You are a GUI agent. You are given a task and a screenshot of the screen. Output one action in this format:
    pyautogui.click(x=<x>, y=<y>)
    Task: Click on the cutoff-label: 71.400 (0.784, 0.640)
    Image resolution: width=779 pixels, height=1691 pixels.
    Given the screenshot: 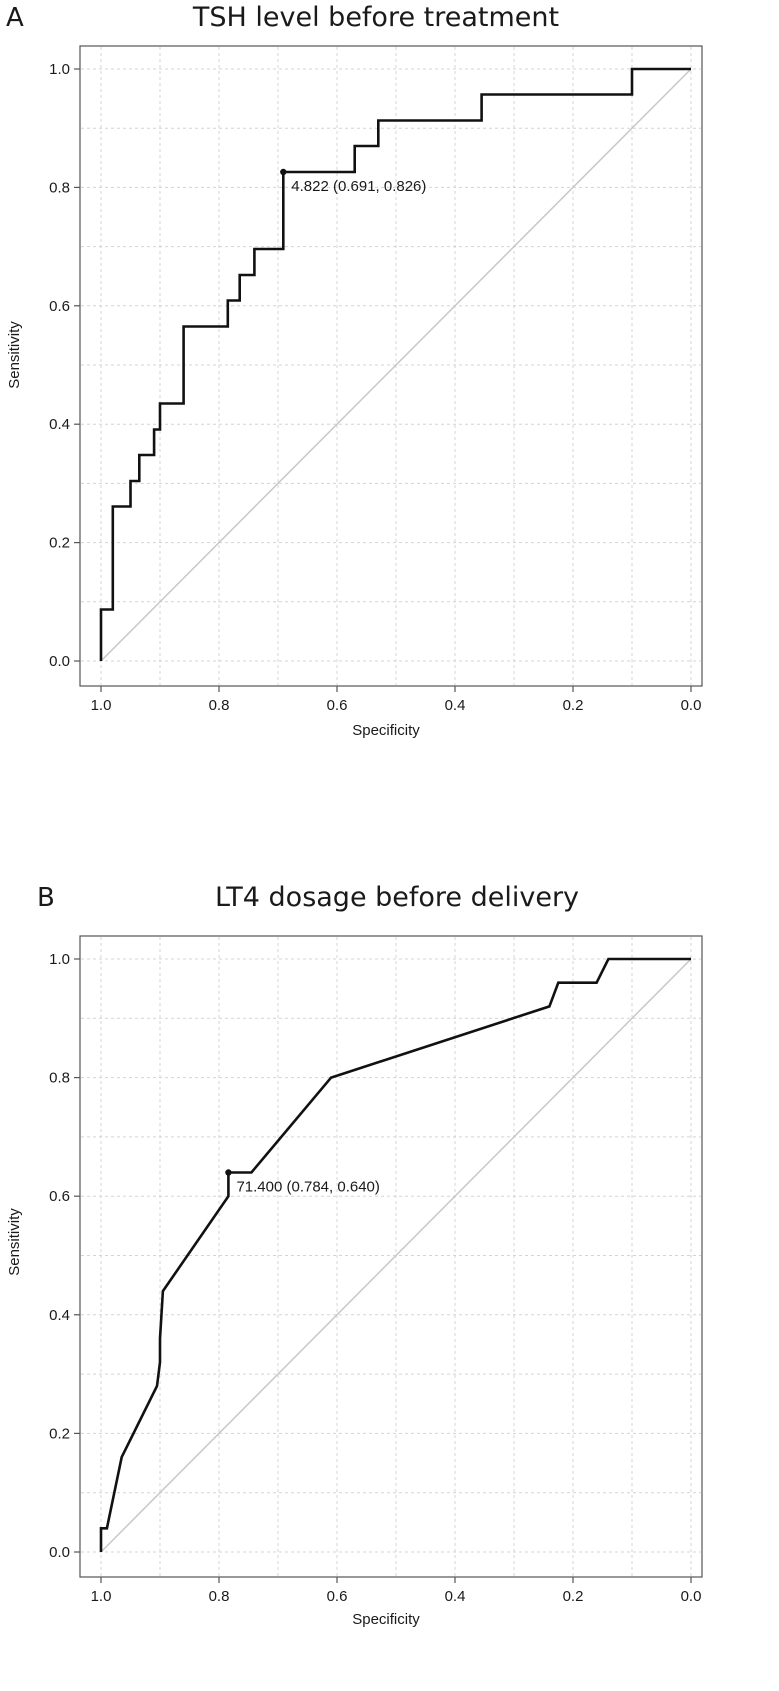 What is the action you would take?
    pyautogui.click(x=307, y=1186)
    